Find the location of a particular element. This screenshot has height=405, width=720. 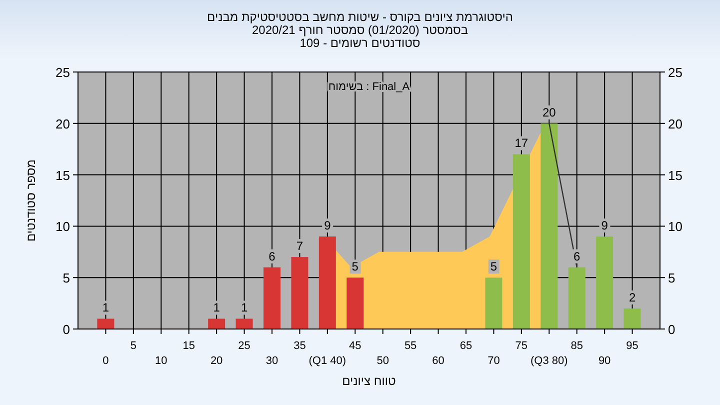

y-tick-label: 10 is located at coordinates (63, 226).